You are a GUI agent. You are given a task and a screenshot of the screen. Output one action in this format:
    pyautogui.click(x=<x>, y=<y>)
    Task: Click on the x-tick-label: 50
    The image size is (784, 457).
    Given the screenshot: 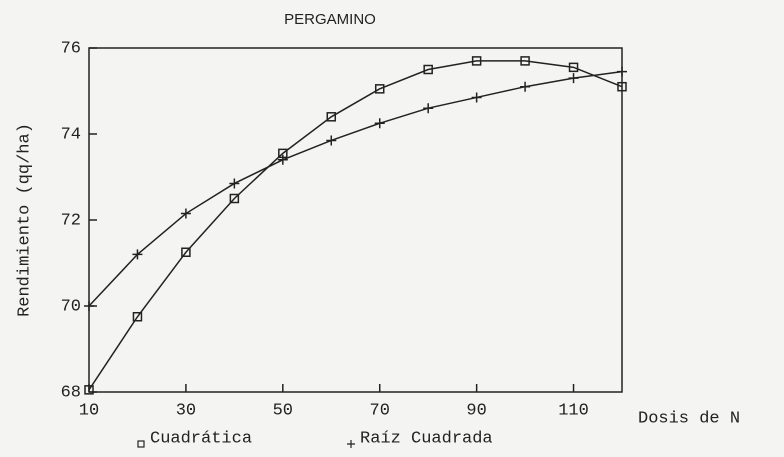 What is the action you would take?
    pyautogui.click(x=283, y=410)
    